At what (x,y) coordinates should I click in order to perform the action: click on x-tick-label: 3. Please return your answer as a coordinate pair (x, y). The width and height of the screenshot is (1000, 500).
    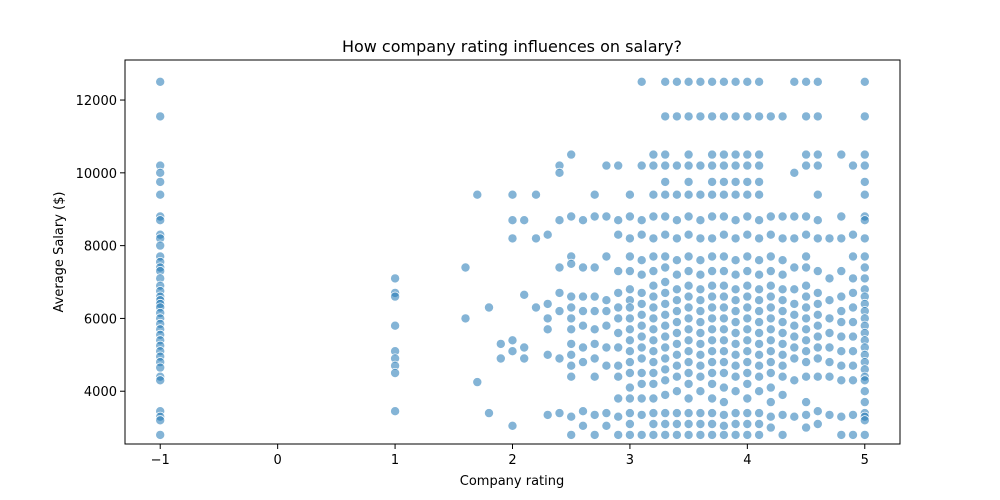
    Looking at the image, I should click on (630, 460).